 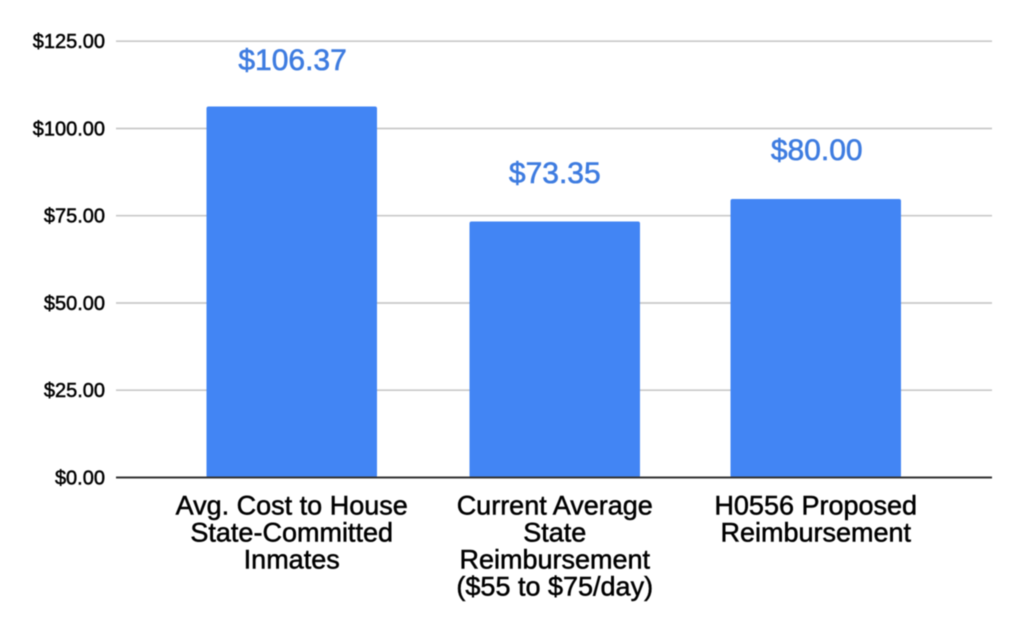 I want to click on svg-text: H0556 Proposed, so click(x=815, y=506).